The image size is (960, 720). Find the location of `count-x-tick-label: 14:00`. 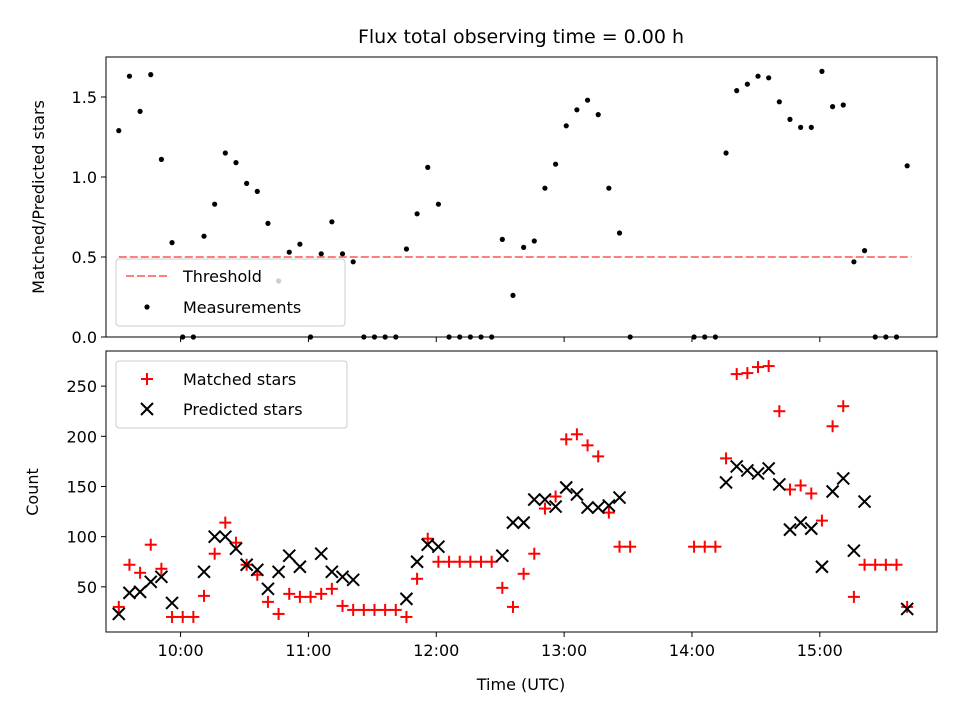

count-x-tick-label: 14:00 is located at coordinates (692, 650).